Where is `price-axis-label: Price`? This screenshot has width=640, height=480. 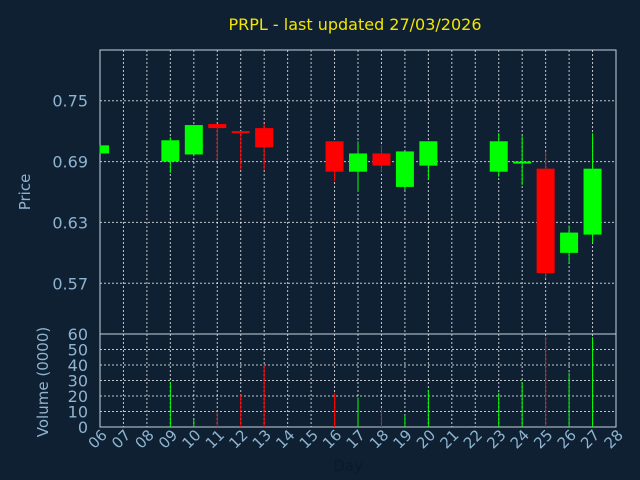
price-axis-label: Price is located at coordinates (25, 192).